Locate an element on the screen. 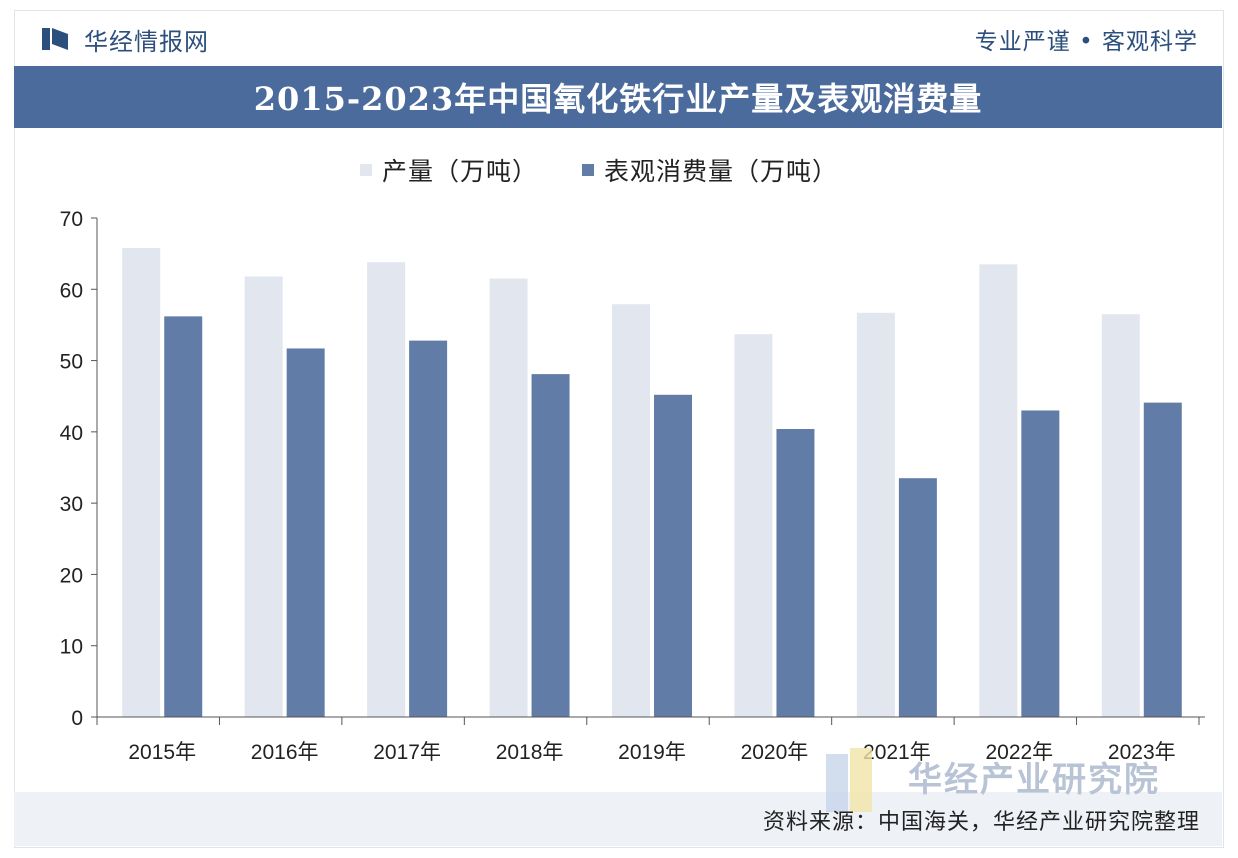  x-tick-label: 2021年 is located at coordinates (897, 752).